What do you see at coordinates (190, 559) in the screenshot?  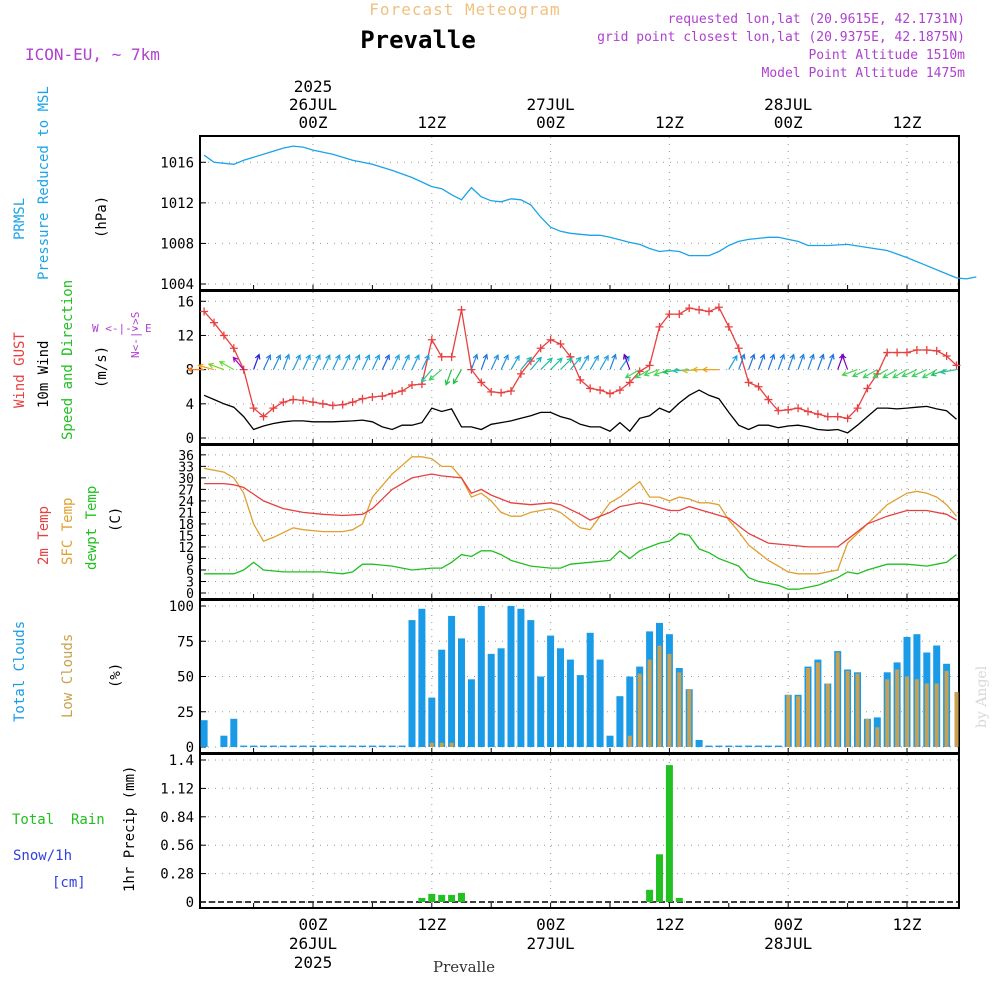 I see `y-tick-label: 9` at bounding box center [190, 559].